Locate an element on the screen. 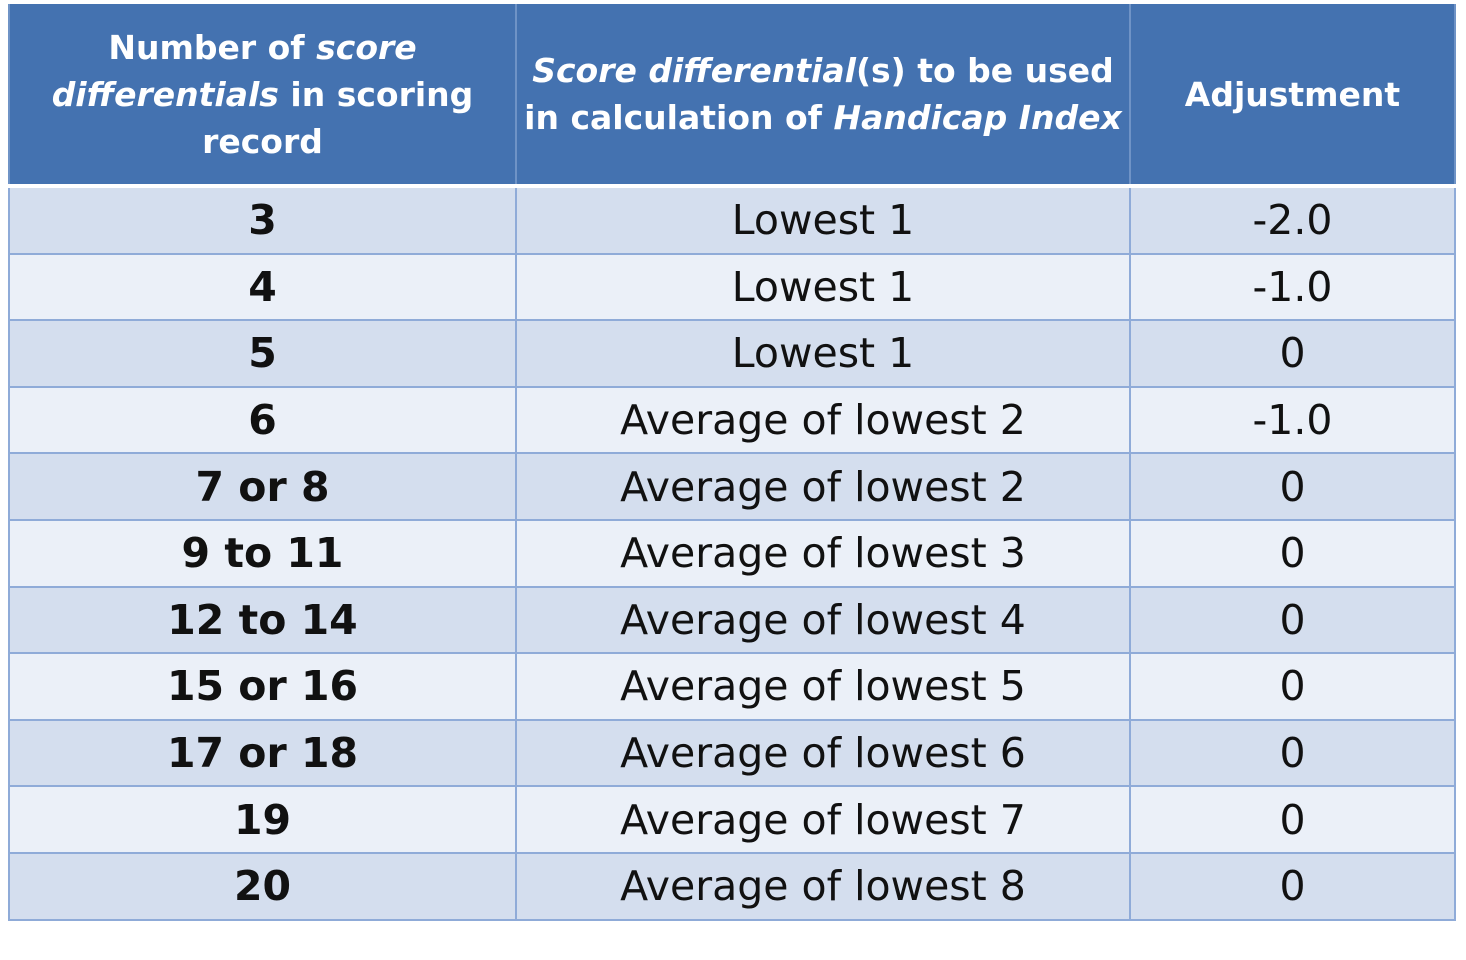 The height and width of the screenshot is (960, 1466). table-row: 6 Average of lowest 2 -1.0 is located at coordinates (732, 420).